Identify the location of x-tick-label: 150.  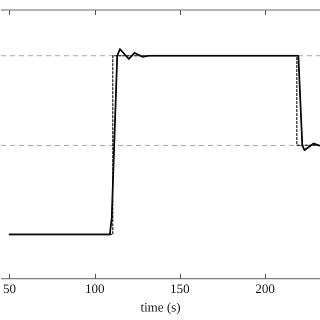
(180, 288).